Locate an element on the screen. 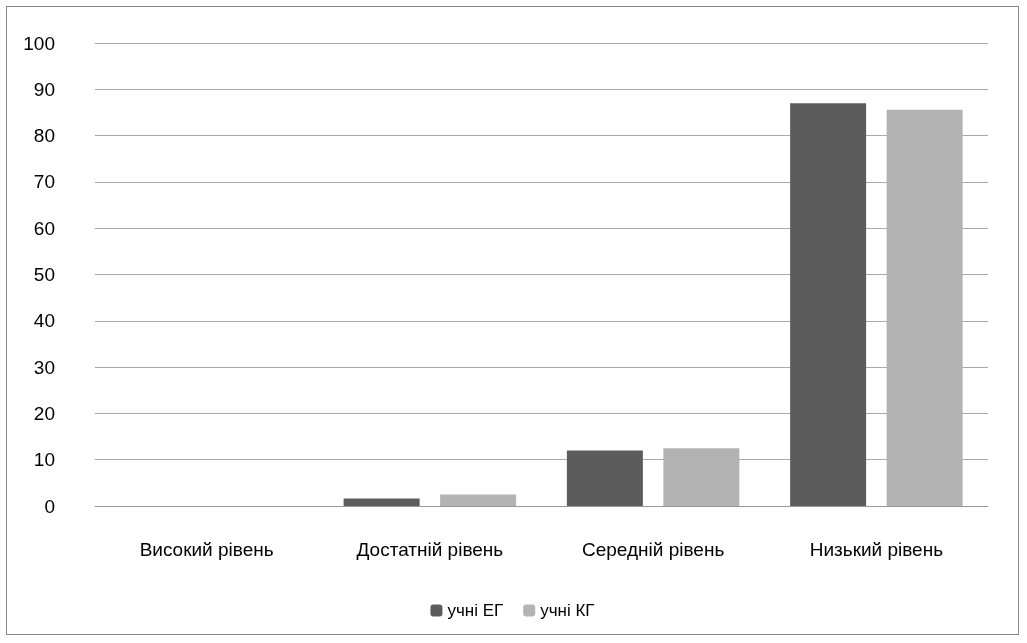  y-tick-label: 50 is located at coordinates (44, 274).